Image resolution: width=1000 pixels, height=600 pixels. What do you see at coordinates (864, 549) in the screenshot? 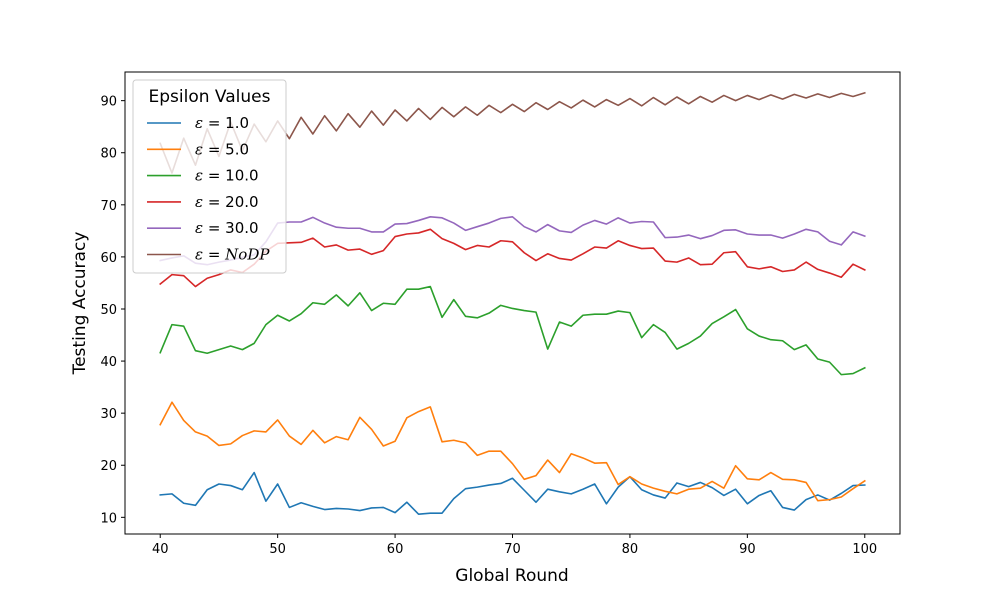
I see `x-tick-label: 100` at bounding box center [864, 549].